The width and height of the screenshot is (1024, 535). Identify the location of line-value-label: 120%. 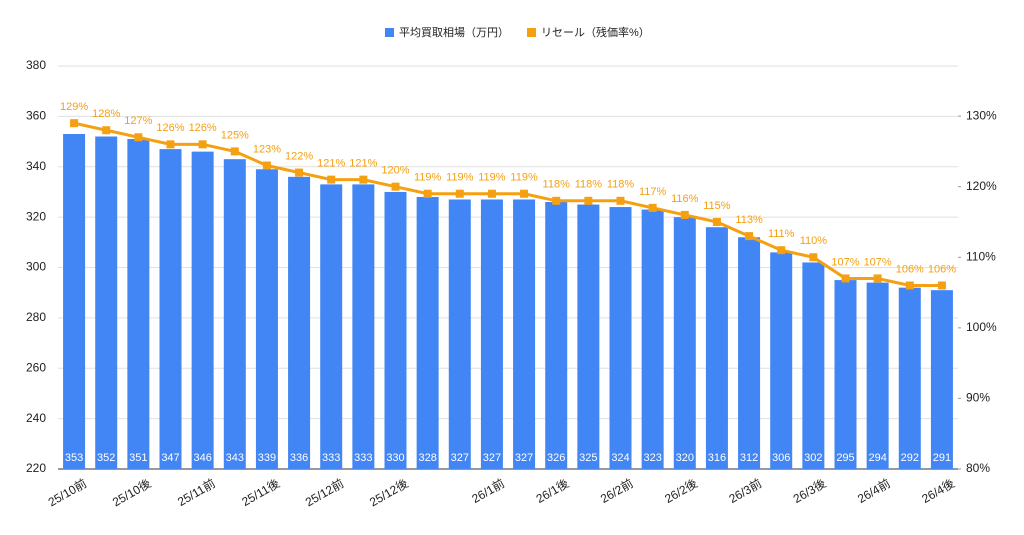
(395, 171).